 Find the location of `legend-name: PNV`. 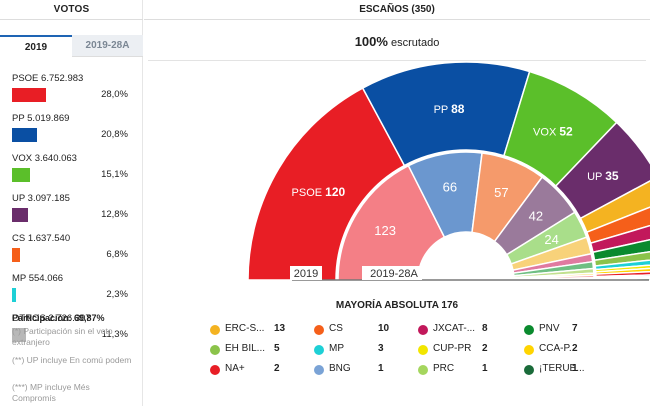

legend-name: PNV is located at coordinates (549, 328).